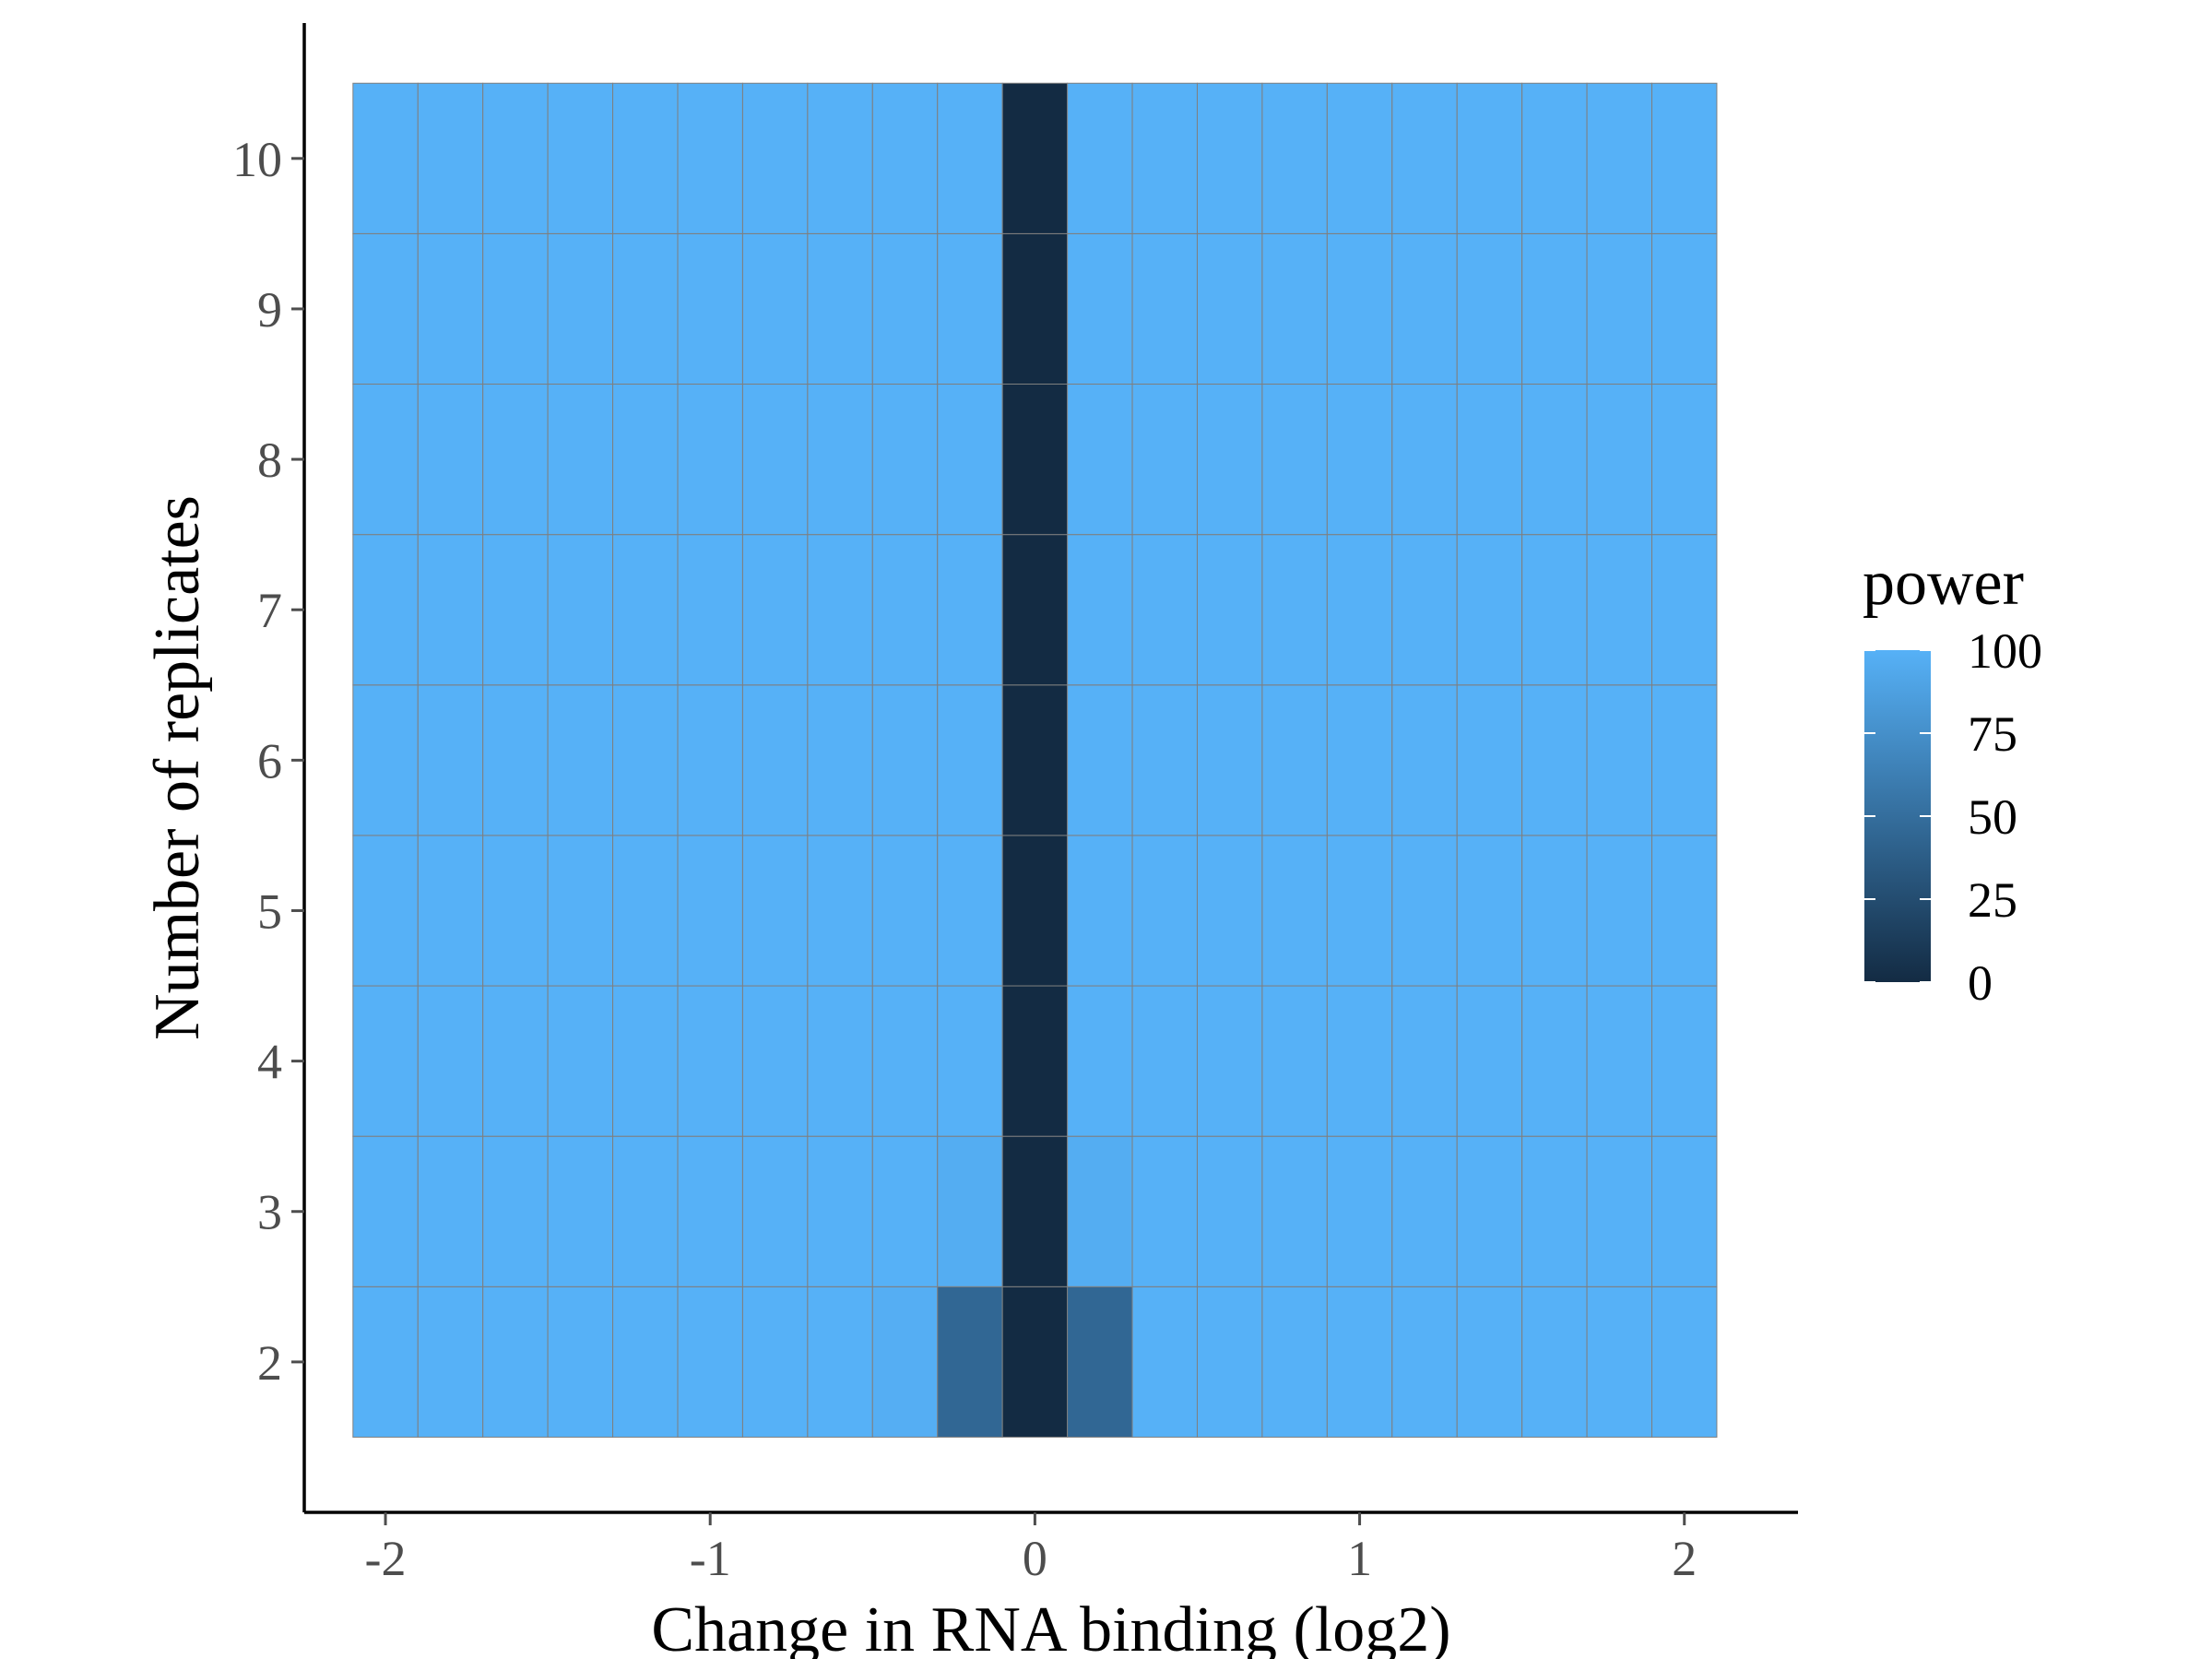 This screenshot has height=1659, width=2212. I want to click on x-tick-label: 2, so click(1685, 1559).